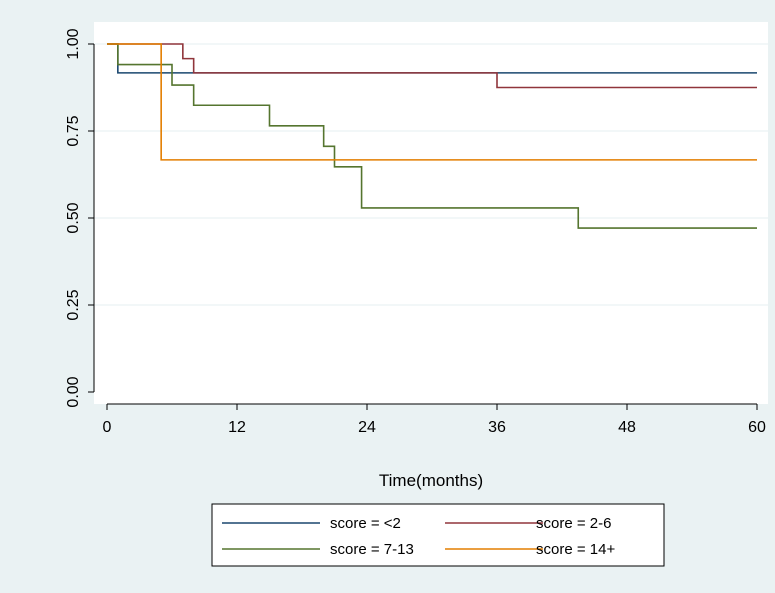 The width and height of the screenshot is (775, 593). I want to click on legend-box, so click(438, 535).